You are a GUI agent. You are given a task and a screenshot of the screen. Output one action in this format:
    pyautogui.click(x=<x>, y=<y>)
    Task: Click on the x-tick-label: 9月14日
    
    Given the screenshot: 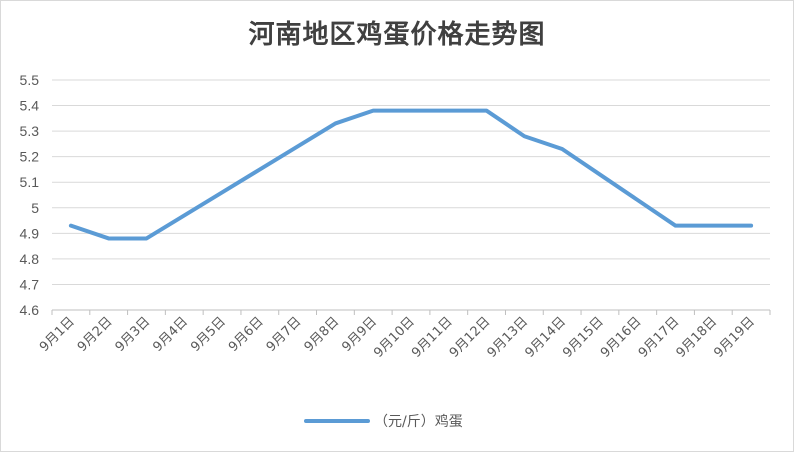 What is the action you would take?
    pyautogui.click(x=545, y=337)
    